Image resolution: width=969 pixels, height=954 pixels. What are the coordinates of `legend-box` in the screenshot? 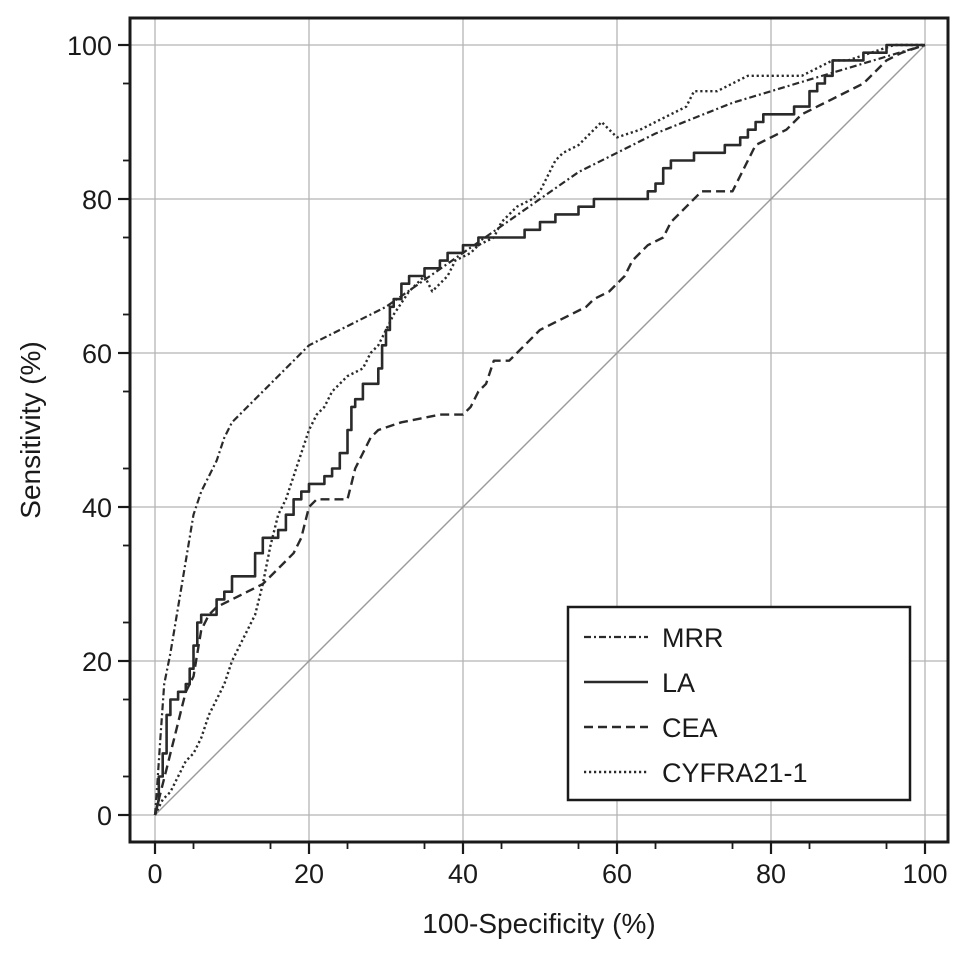 It's located at (739, 703).